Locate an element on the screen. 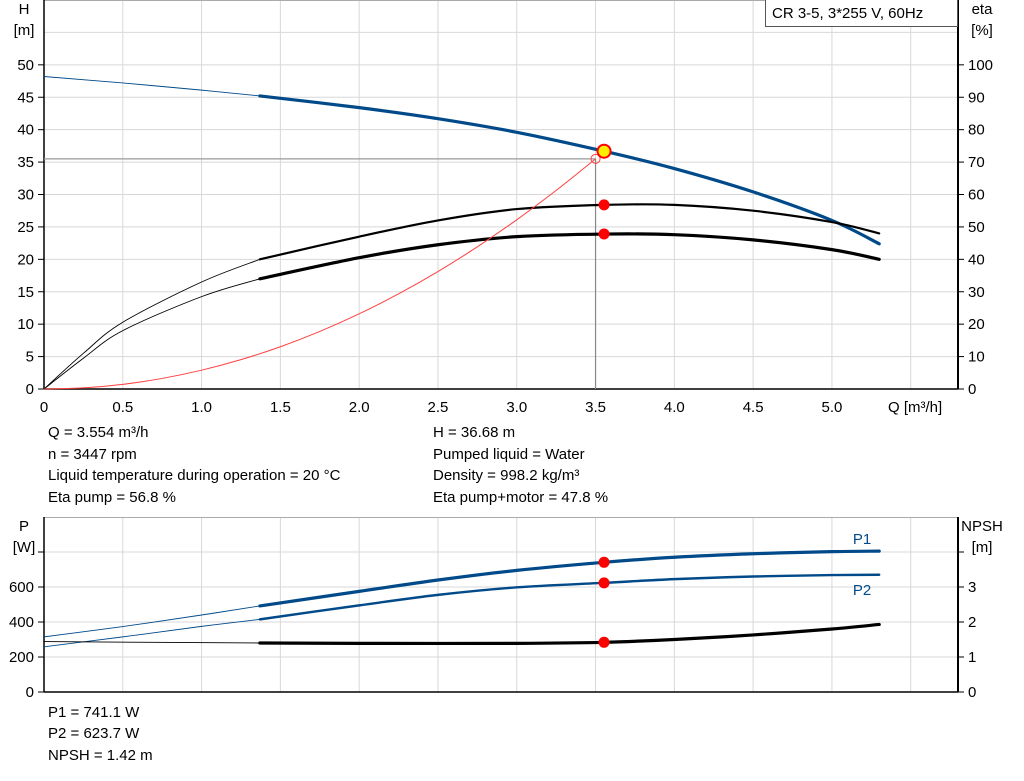 This screenshot has height=781, width=1024. pump-title: CR 3-5, 3*255 V, 60Hz is located at coordinates (848, 13).